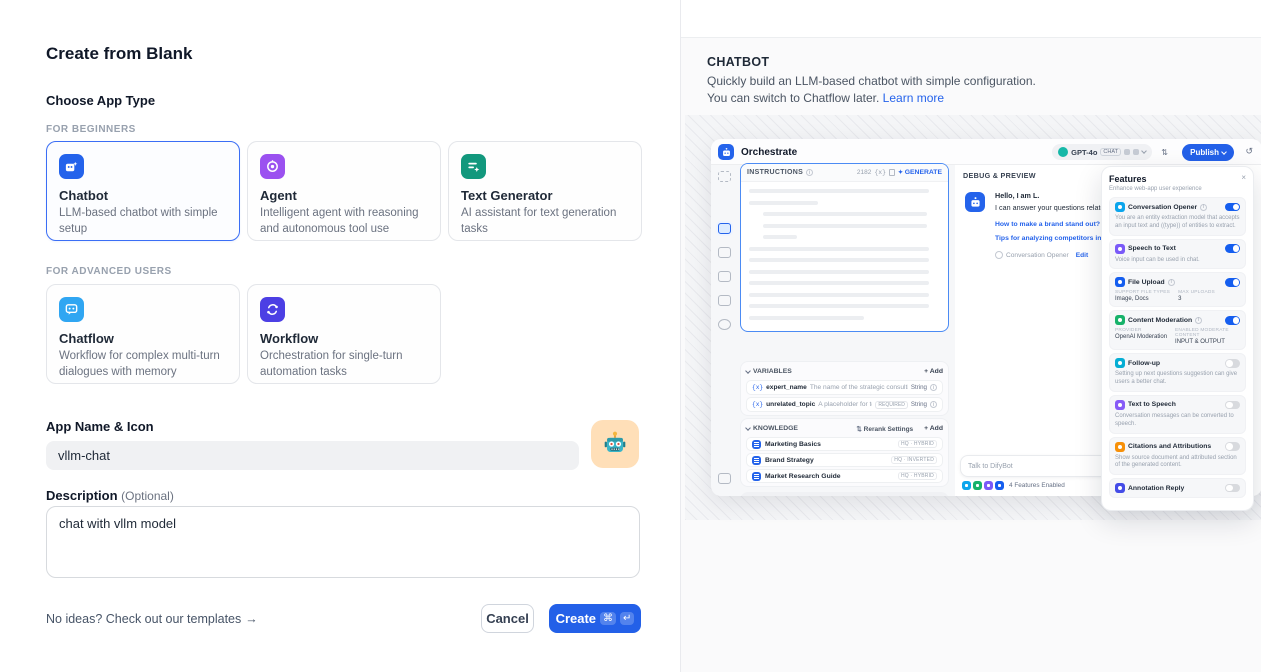 This screenshot has width=1261, height=672. What do you see at coordinates (966, 485) in the screenshot?
I see `conversation-opener-mini-icon` at bounding box center [966, 485].